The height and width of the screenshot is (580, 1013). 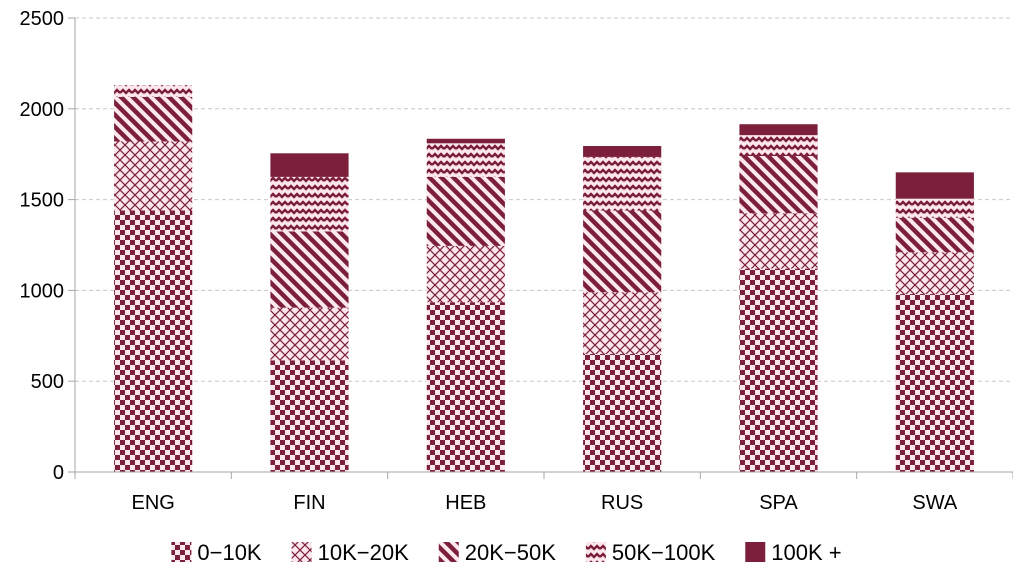 What do you see at coordinates (152, 503) in the screenshot?
I see `x-tick-label: ENG` at bounding box center [152, 503].